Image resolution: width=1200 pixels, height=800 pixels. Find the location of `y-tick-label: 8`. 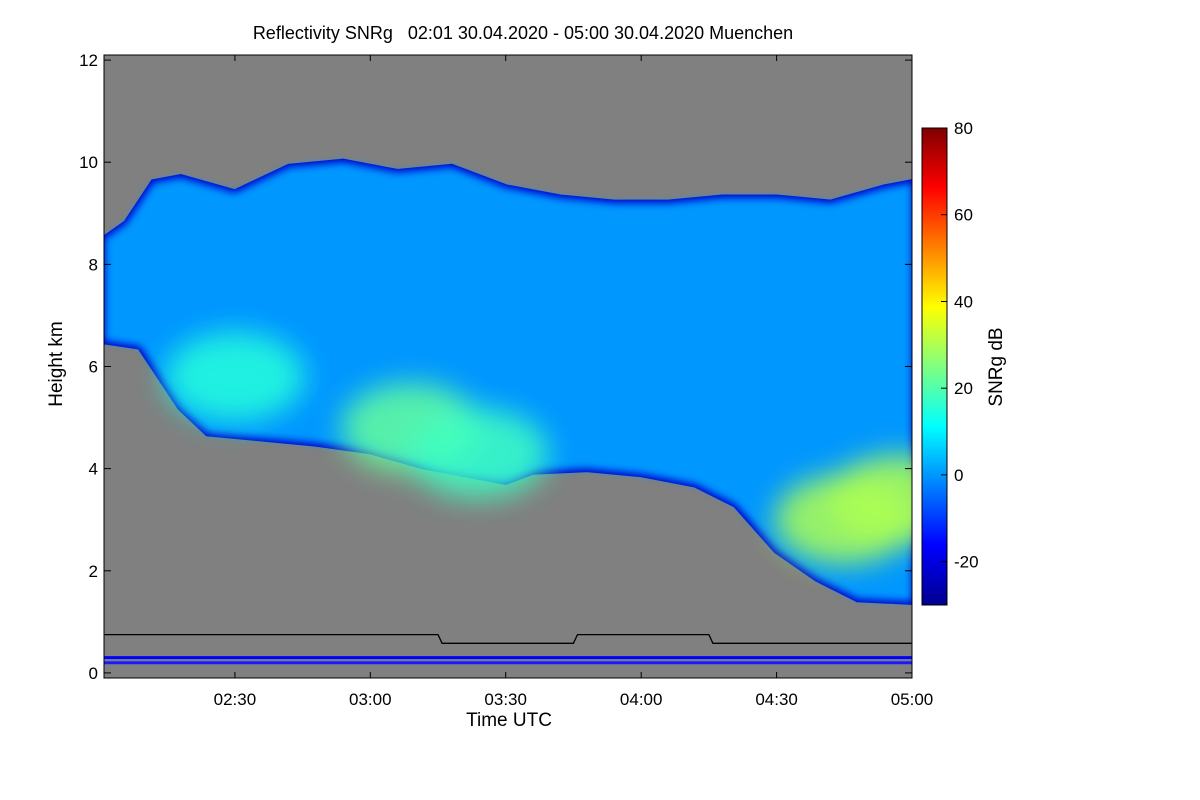

y-tick-label: 8 is located at coordinates (93, 264).